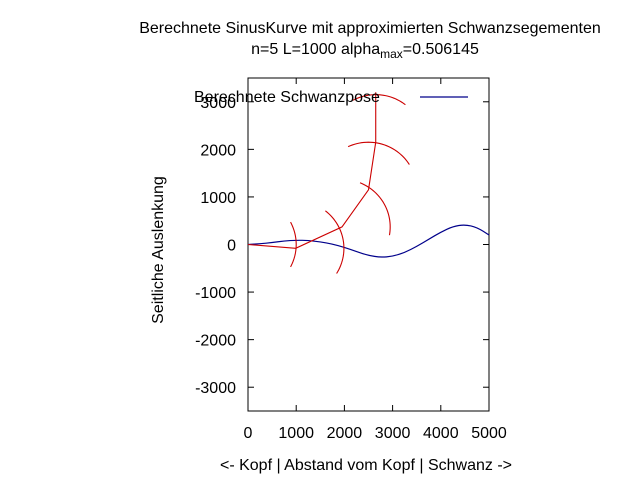 The width and height of the screenshot is (640, 480). I want to click on y-tick-label: 1000, so click(218, 198).